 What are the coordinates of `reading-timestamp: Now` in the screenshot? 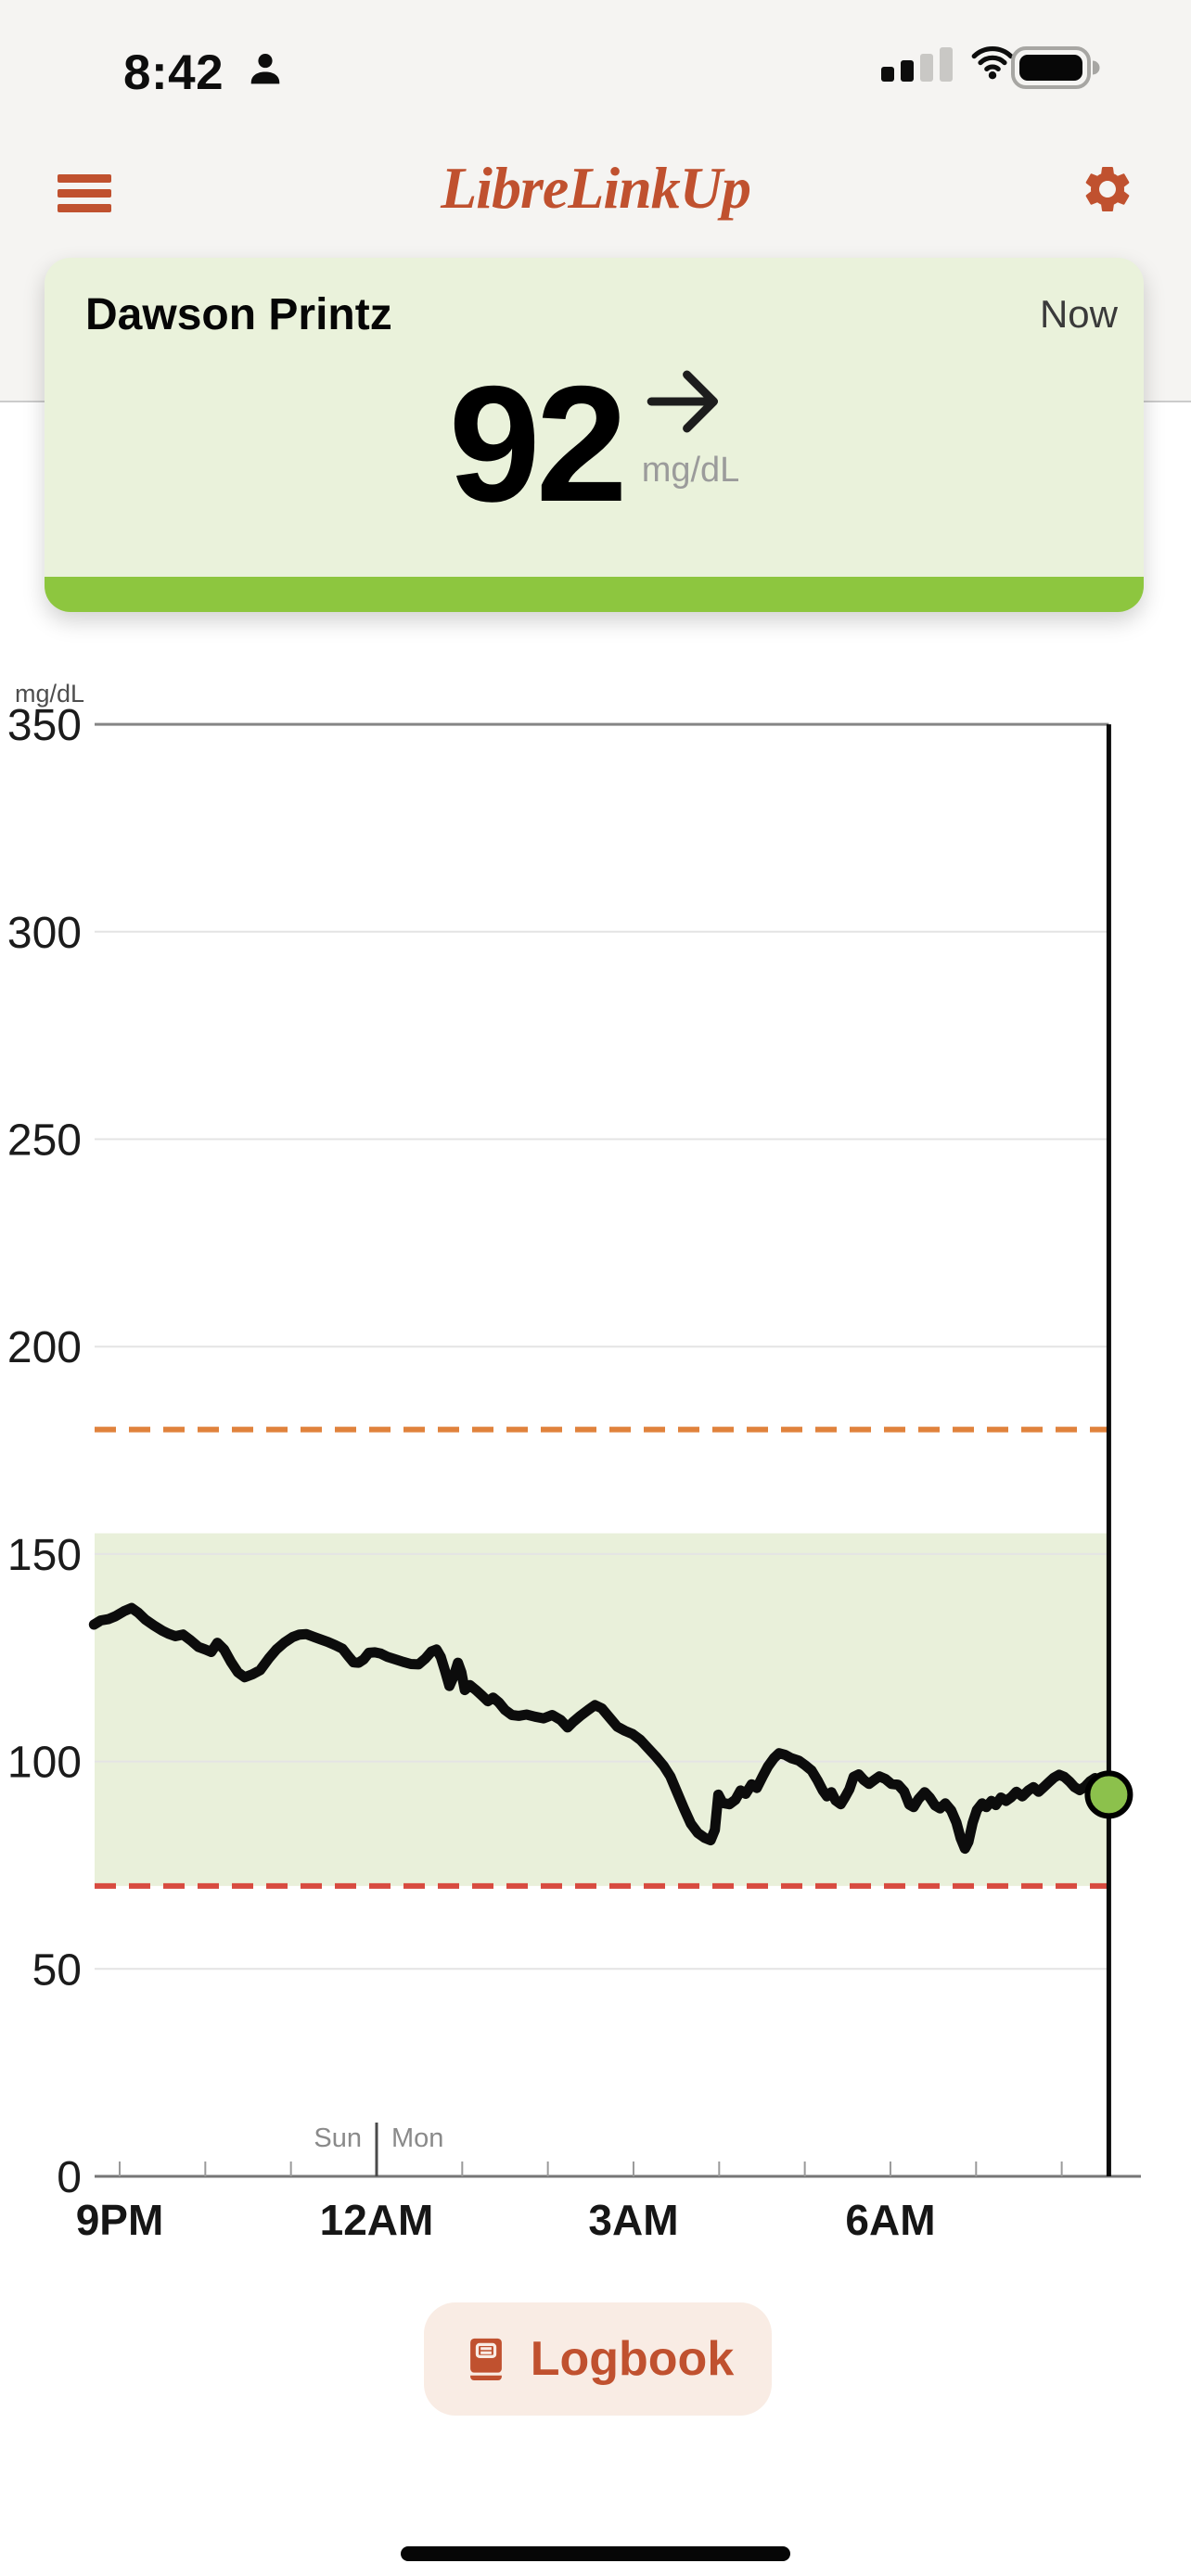 It's located at (1078, 314).